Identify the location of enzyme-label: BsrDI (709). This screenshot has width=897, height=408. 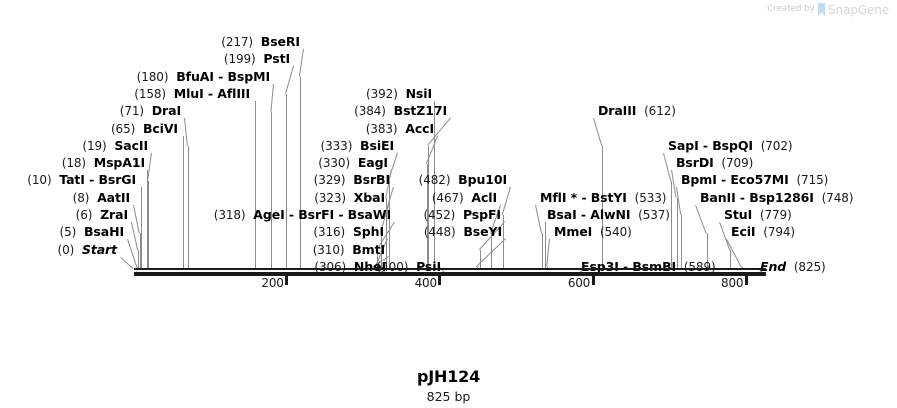
(714, 163).